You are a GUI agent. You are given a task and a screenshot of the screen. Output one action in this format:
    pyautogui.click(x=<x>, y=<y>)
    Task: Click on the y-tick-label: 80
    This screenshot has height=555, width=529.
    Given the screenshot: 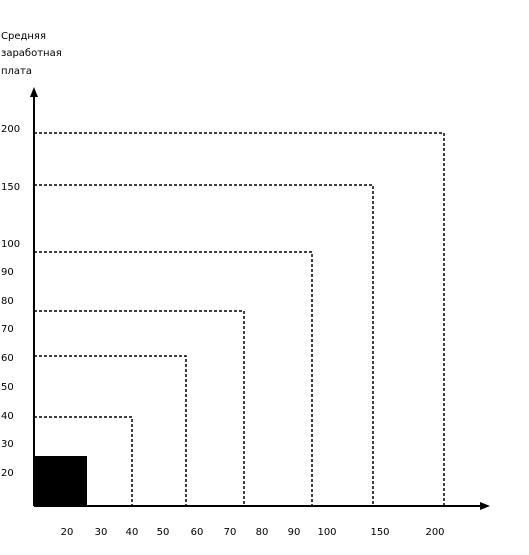 What is the action you would take?
    pyautogui.click(x=7, y=301)
    